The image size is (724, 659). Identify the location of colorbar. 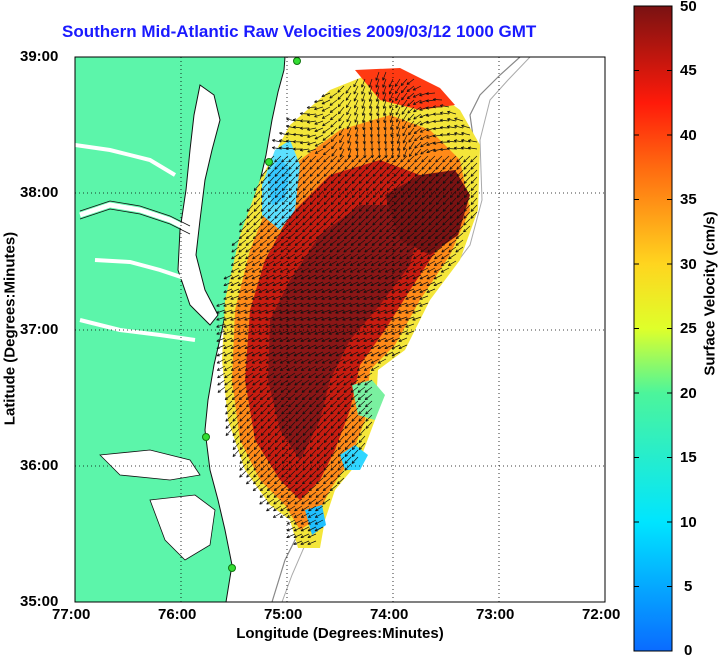
(653, 328).